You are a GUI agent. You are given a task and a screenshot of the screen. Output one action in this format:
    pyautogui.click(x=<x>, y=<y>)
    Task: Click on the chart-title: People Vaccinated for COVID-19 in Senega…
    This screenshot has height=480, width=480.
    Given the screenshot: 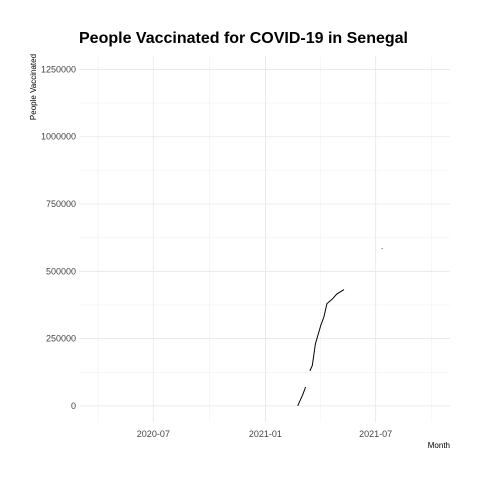 What is the action you would take?
    pyautogui.click(x=243, y=38)
    